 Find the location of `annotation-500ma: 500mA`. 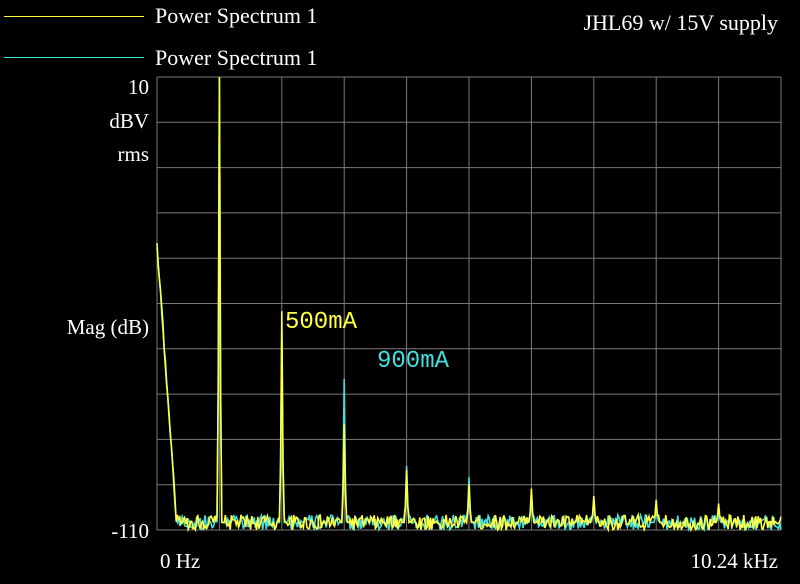

annotation-500ma: 500mA is located at coordinates (321, 322).